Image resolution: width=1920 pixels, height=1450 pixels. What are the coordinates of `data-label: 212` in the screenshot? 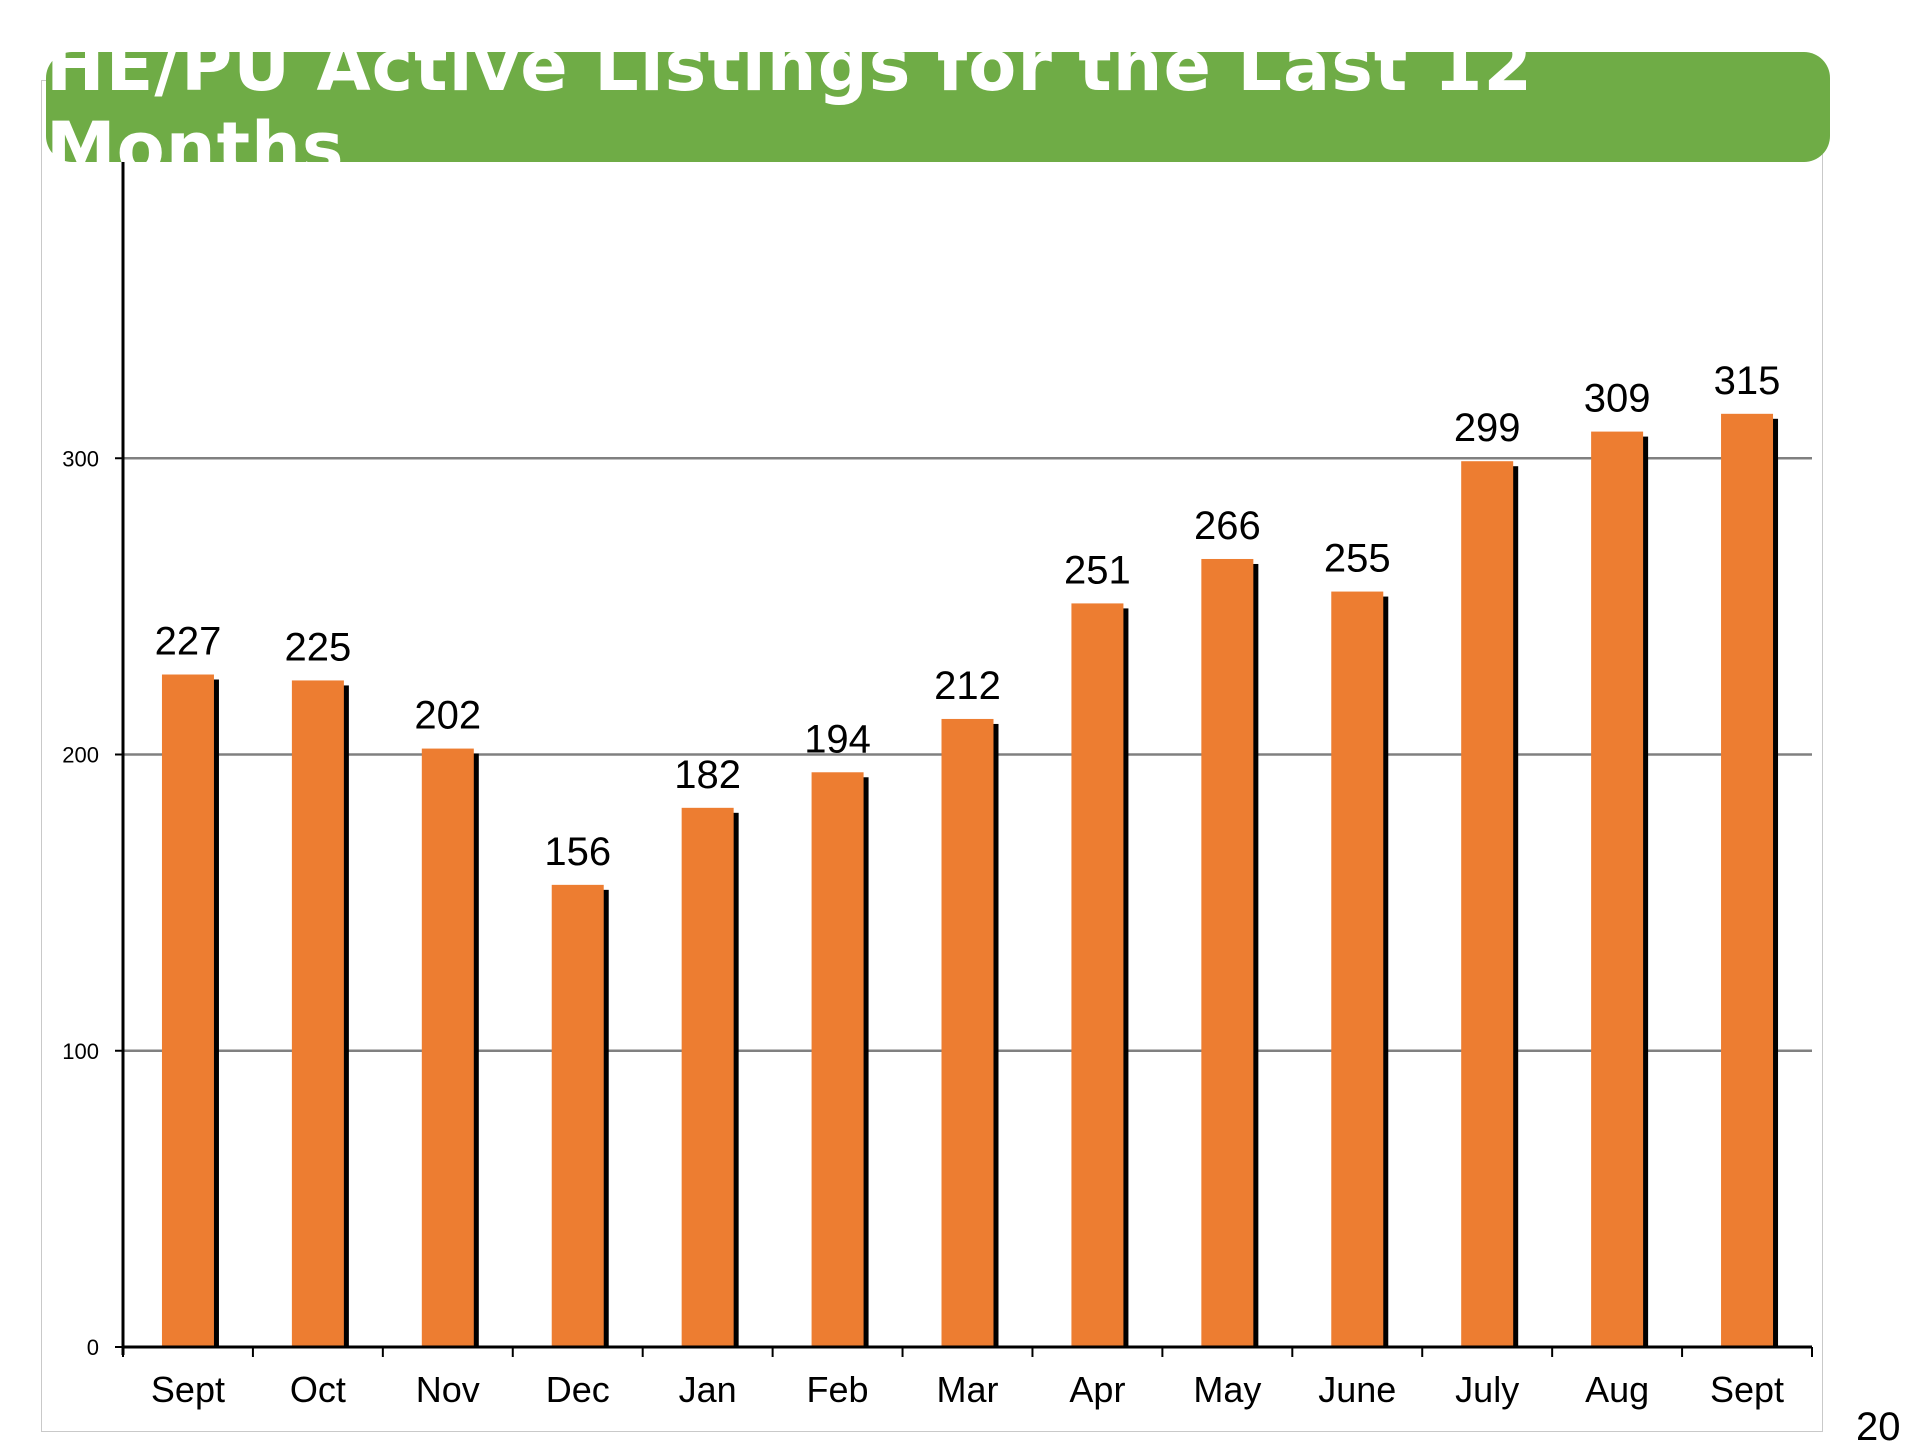 It's located at (967, 686).